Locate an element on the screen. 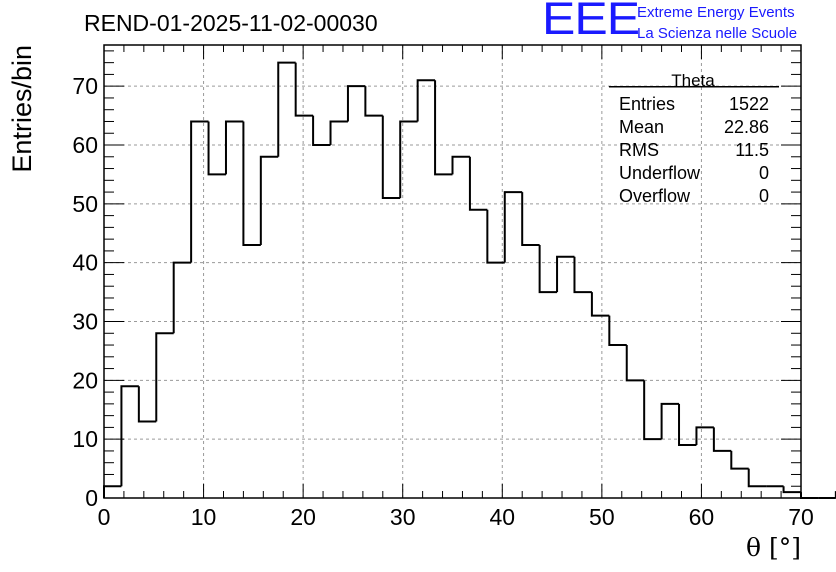 The width and height of the screenshot is (836, 572). stats-label: Mean is located at coordinates (641, 127).